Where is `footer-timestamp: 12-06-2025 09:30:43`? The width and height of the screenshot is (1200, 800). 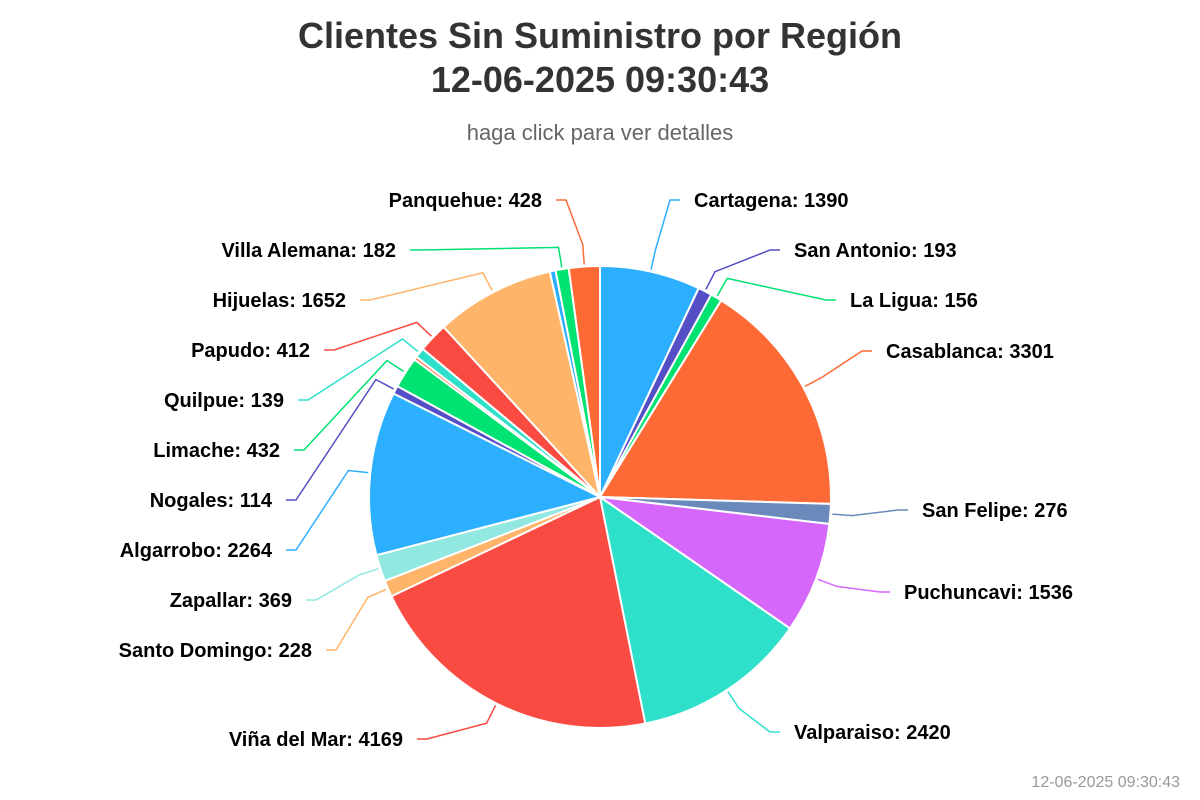 footer-timestamp: 12-06-2025 09:30:43 is located at coordinates (1105, 782).